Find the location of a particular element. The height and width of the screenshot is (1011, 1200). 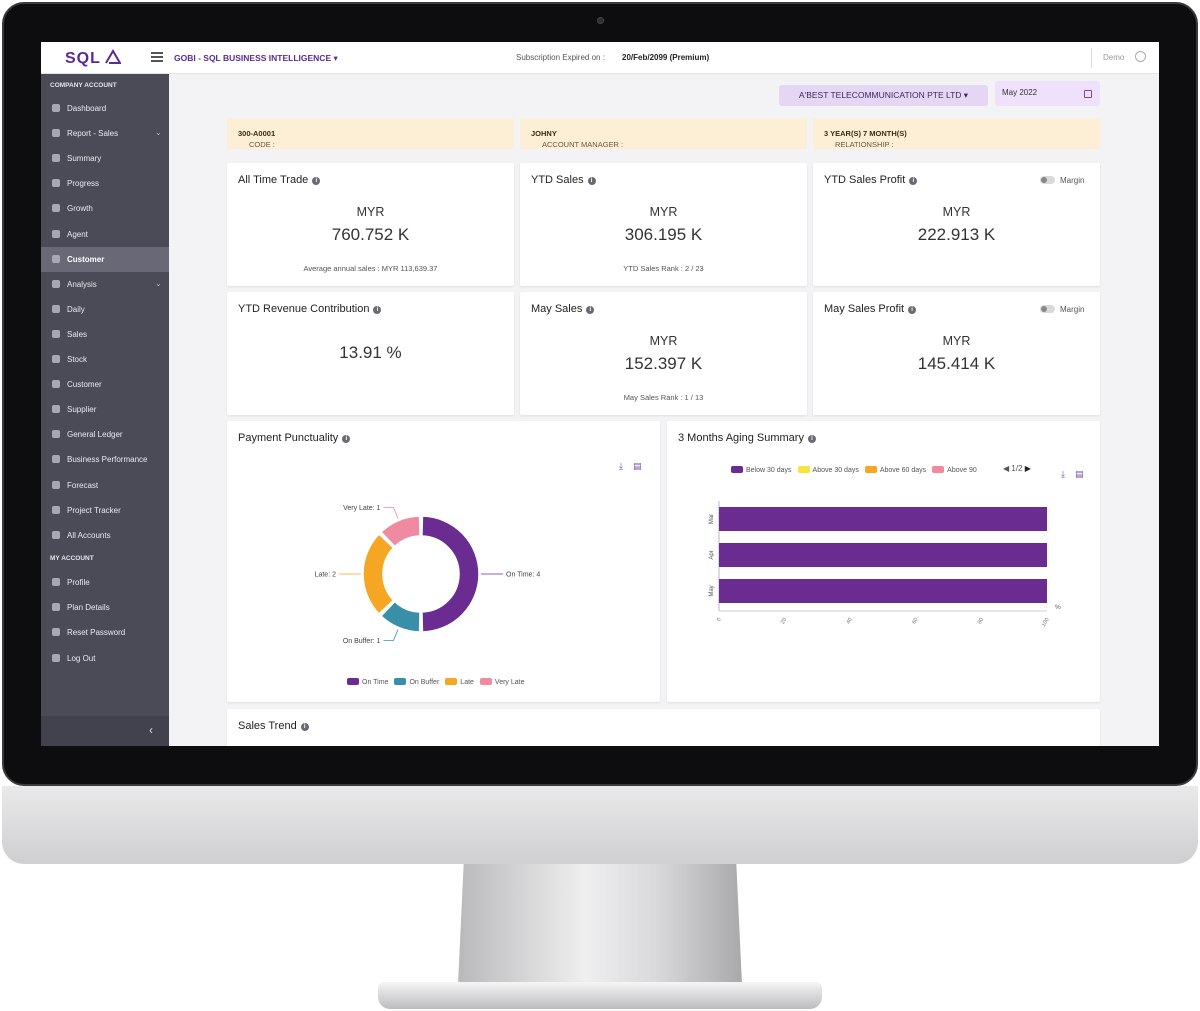

info-relationship: RELATIONSHIP : 3 YEAR(S) 7 MONTH(S) is located at coordinates (956, 133).